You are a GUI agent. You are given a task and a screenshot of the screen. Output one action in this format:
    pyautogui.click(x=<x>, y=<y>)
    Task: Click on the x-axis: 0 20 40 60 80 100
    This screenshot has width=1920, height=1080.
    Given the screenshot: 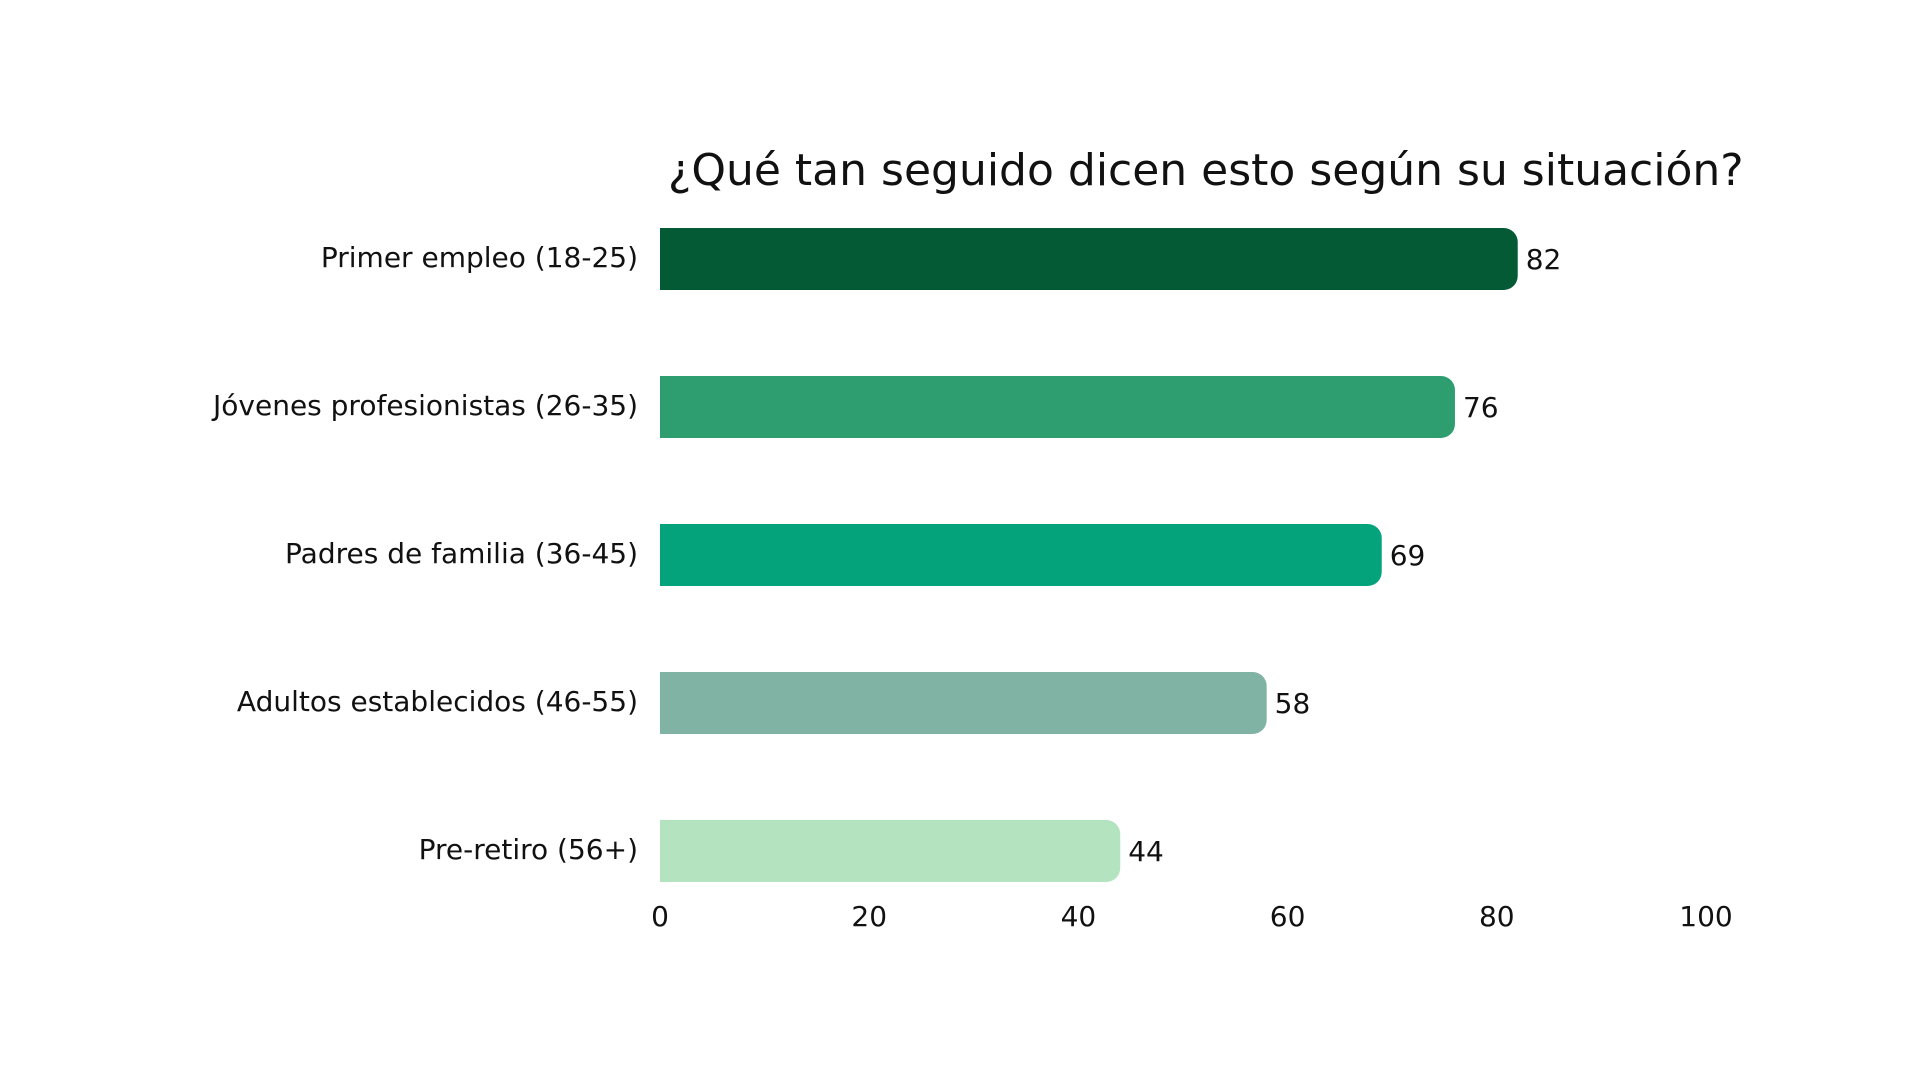 What is the action you would take?
    pyautogui.click(x=1192, y=916)
    